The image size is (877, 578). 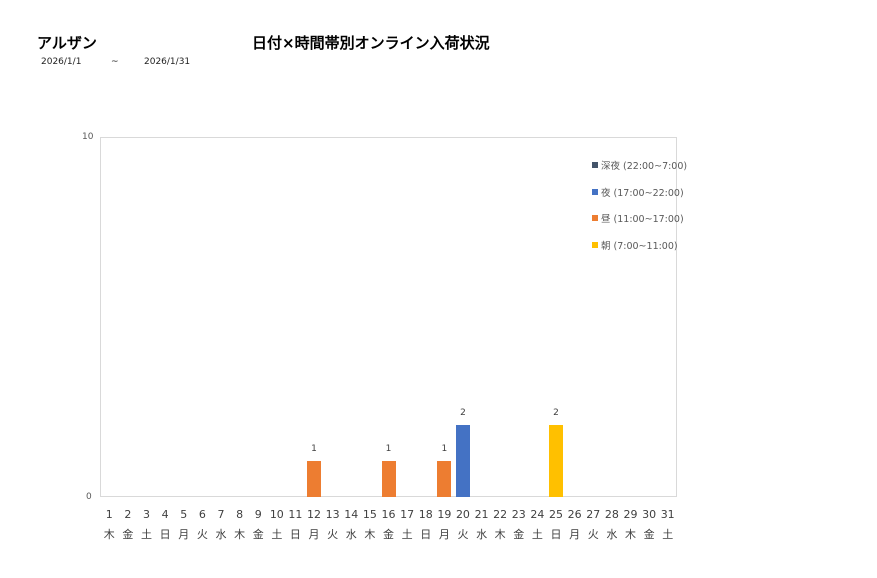 What do you see at coordinates (332, 514) in the screenshot?
I see `x-tick-day: 13` at bounding box center [332, 514].